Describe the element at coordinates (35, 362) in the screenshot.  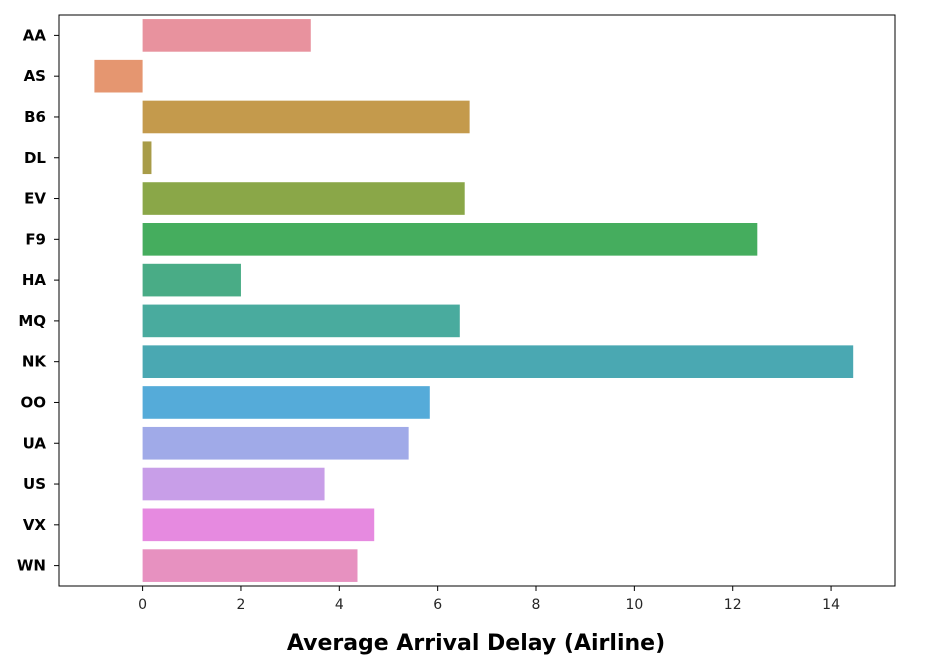
I see `y-tick-label-nk: NK` at that location.